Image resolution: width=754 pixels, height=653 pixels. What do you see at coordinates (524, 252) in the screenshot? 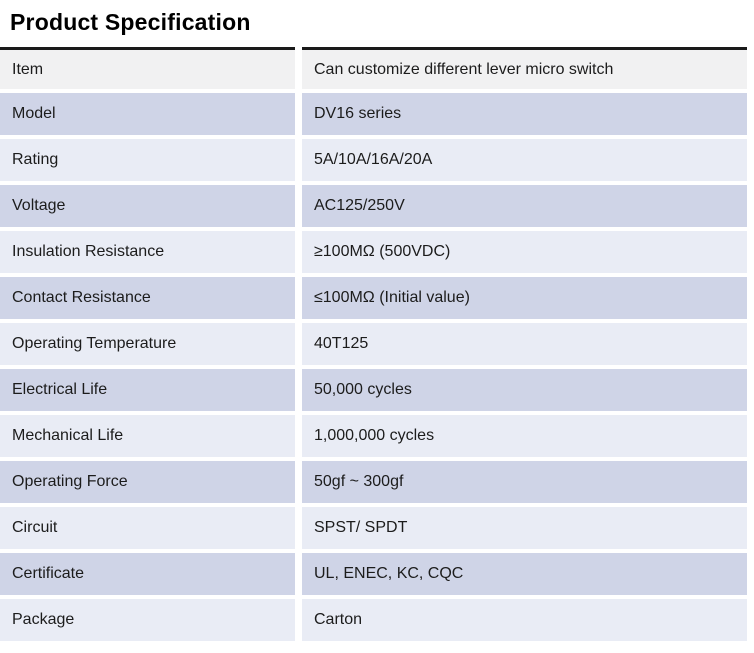
I see `spec-value: ≥100MΩ (500VDC)` at bounding box center [524, 252].